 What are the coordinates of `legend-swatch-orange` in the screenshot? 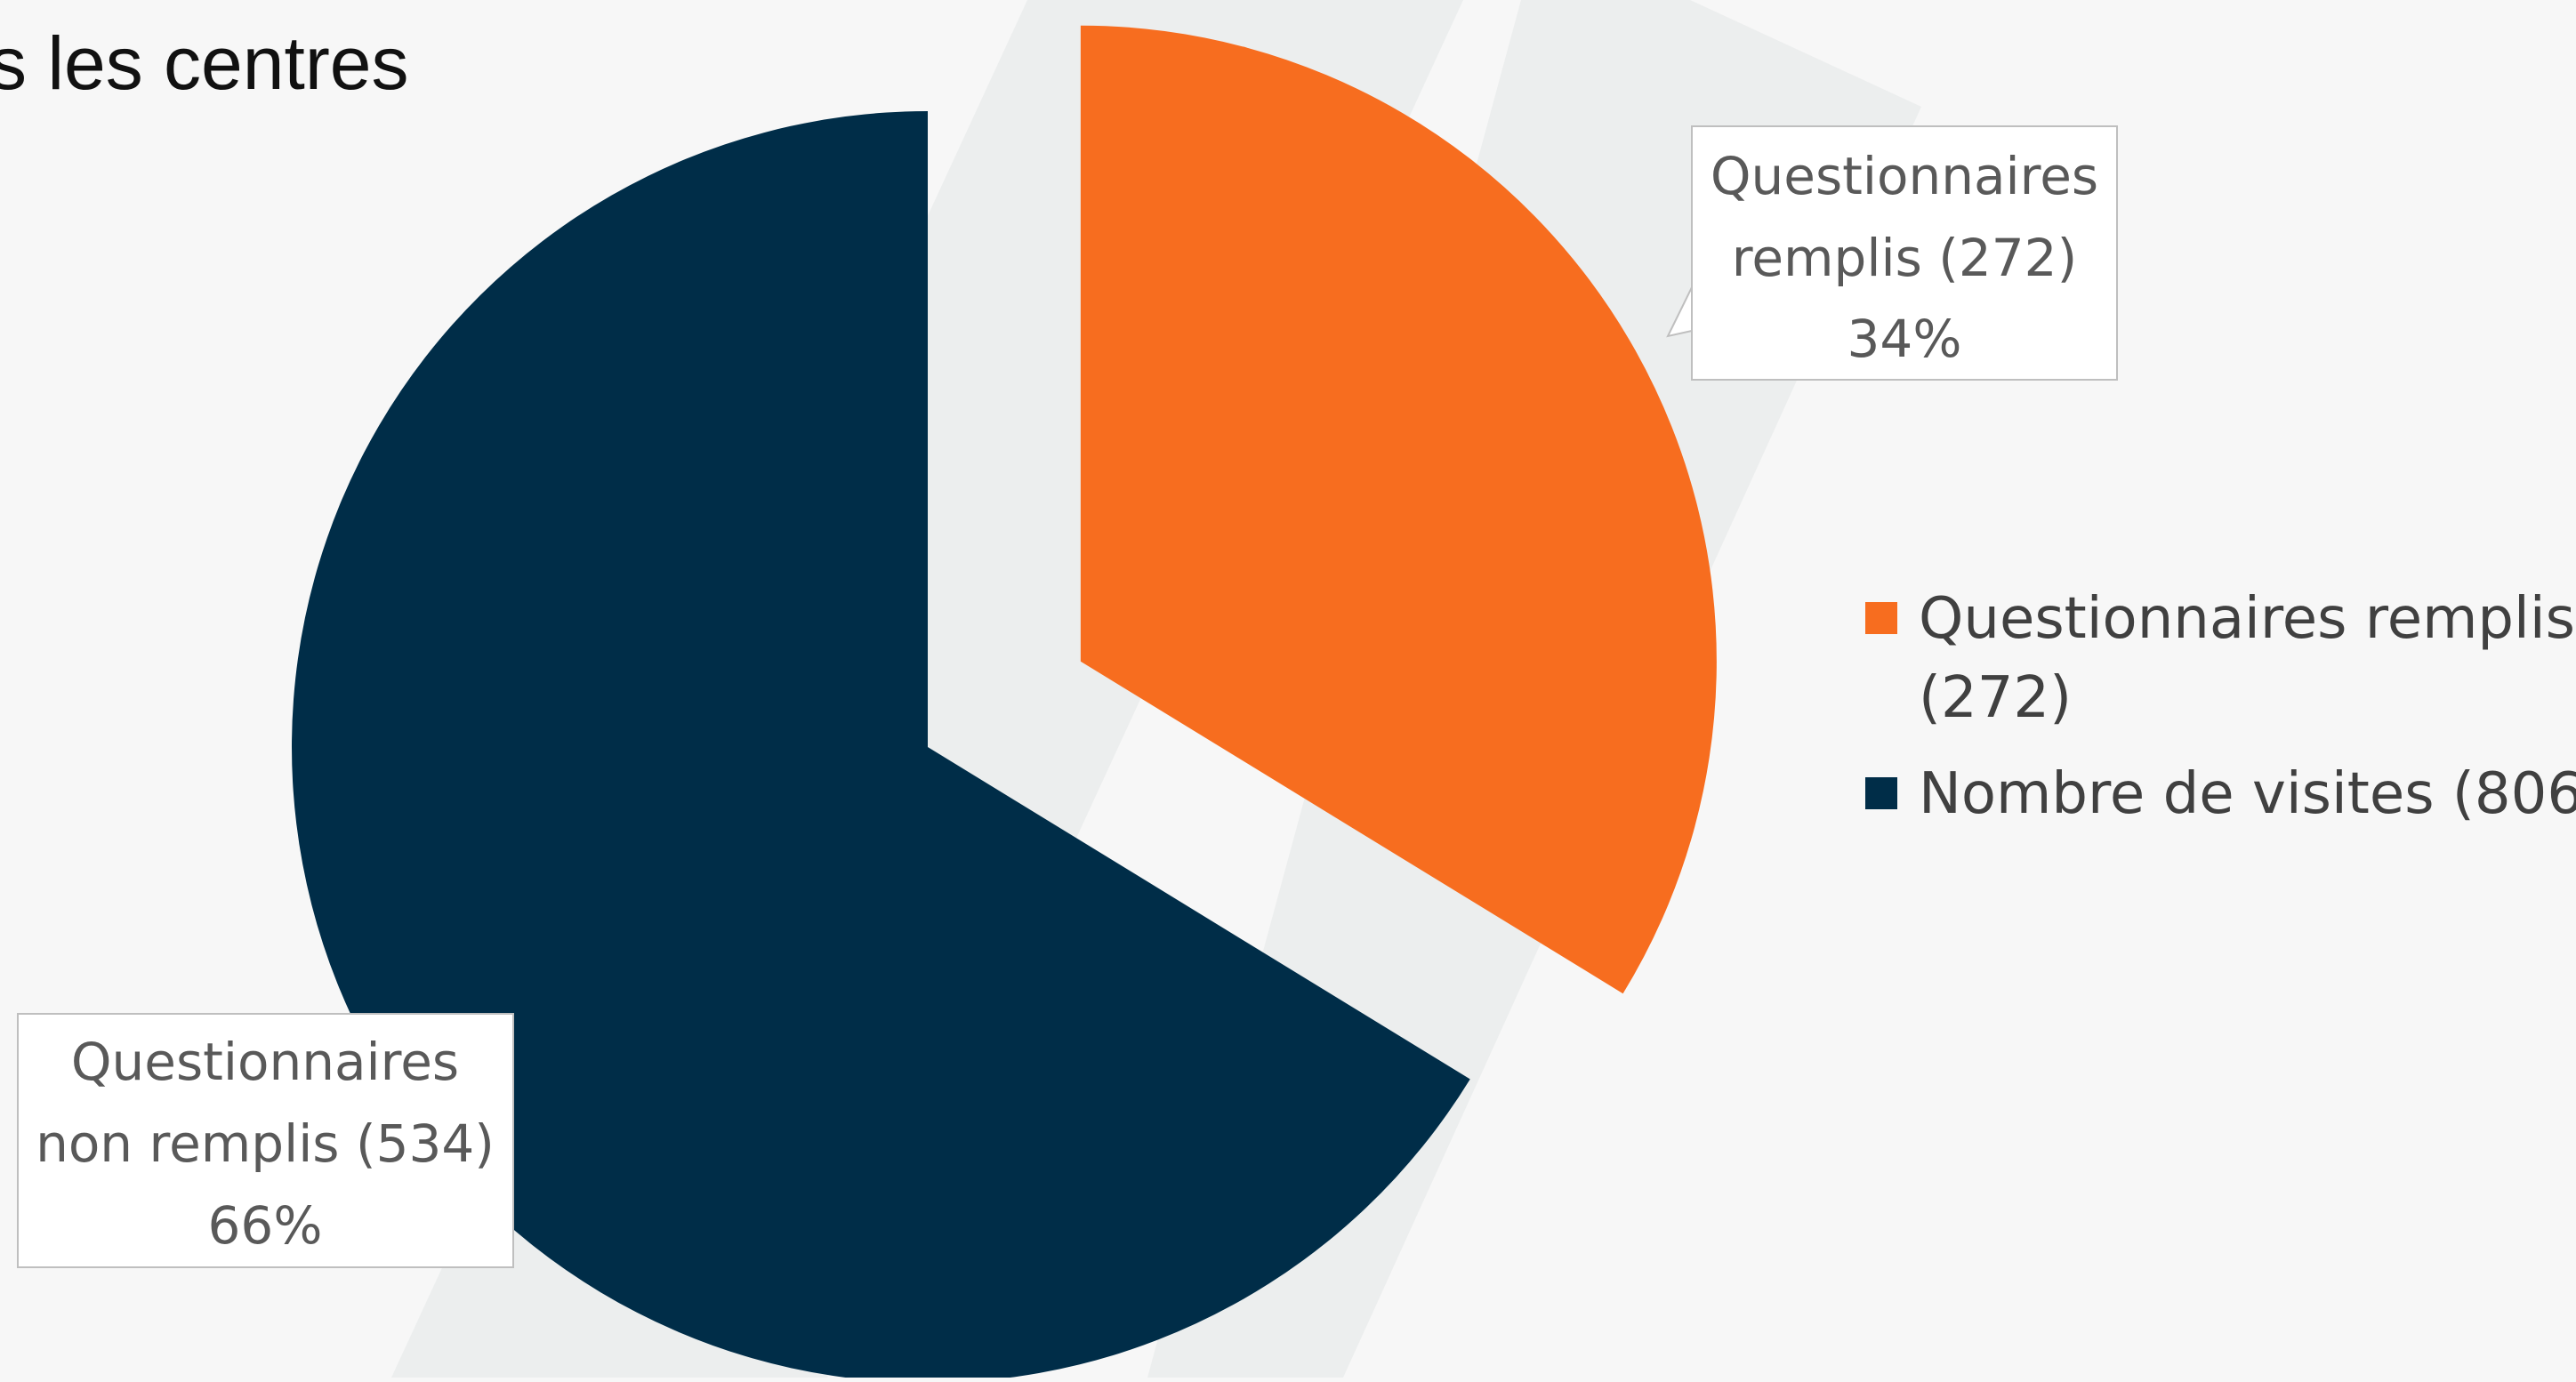 It's located at (1881, 618).